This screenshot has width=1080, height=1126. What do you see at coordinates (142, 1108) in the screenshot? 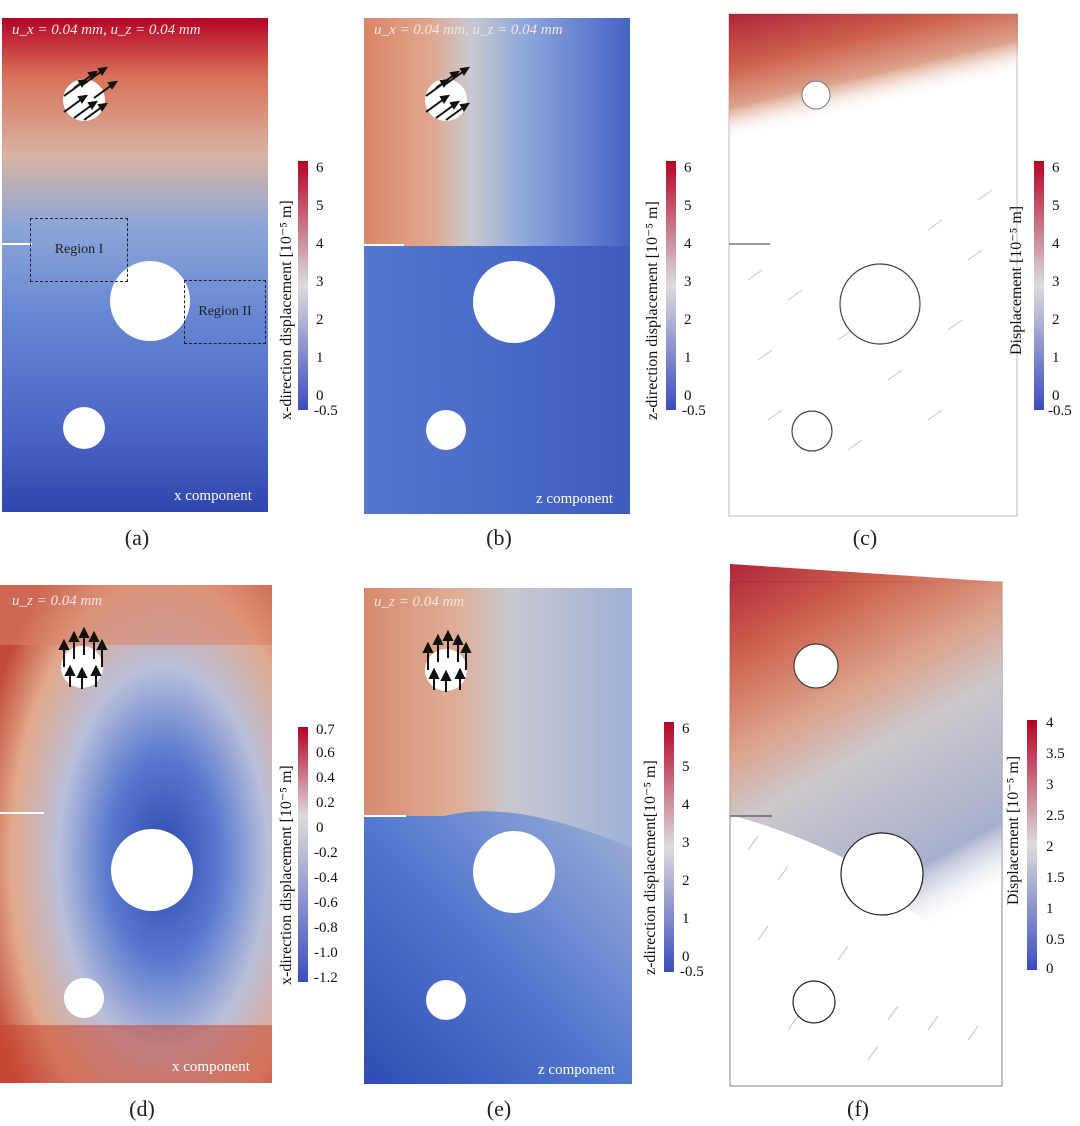
I see `caption-d: (d)` at bounding box center [142, 1108].